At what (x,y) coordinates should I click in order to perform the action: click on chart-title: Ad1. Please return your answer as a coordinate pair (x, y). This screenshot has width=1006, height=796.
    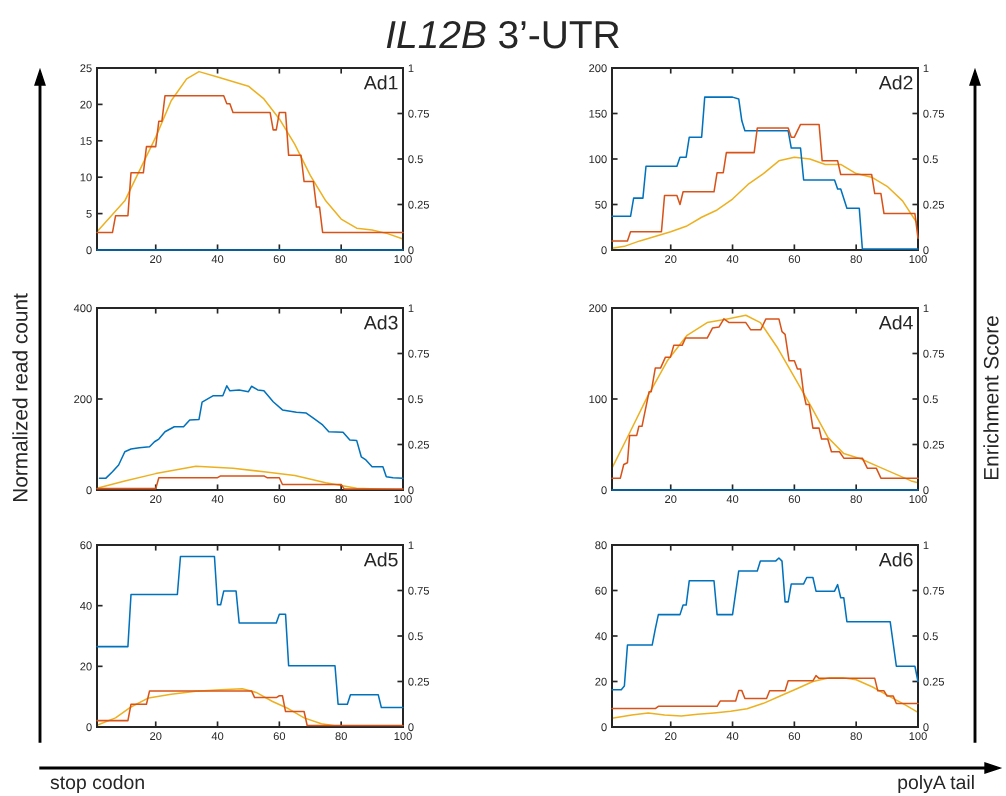
    Looking at the image, I should click on (380, 82).